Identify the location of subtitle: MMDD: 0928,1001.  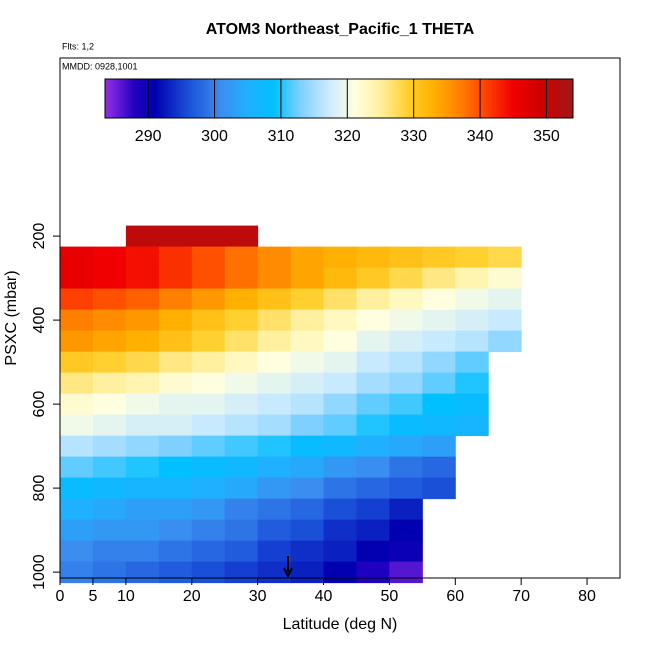
(100, 66).